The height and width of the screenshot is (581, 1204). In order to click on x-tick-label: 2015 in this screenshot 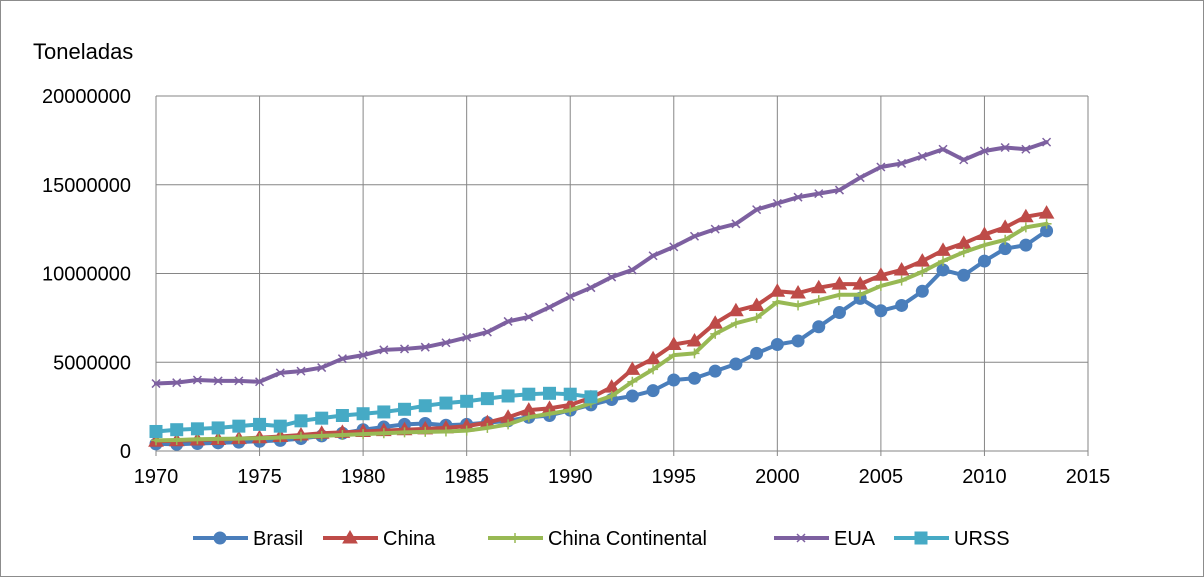, I will do `click(1088, 477)`.